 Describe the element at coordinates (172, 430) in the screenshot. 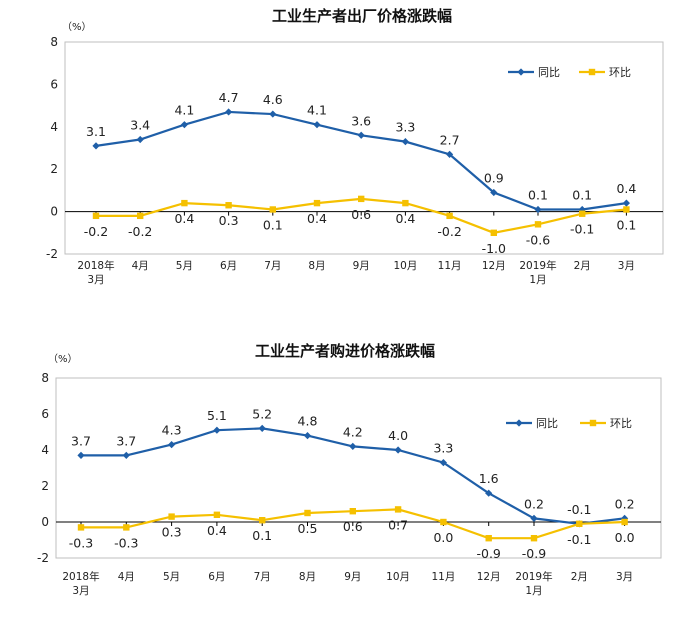

I see `data-label: 4.3` at that location.